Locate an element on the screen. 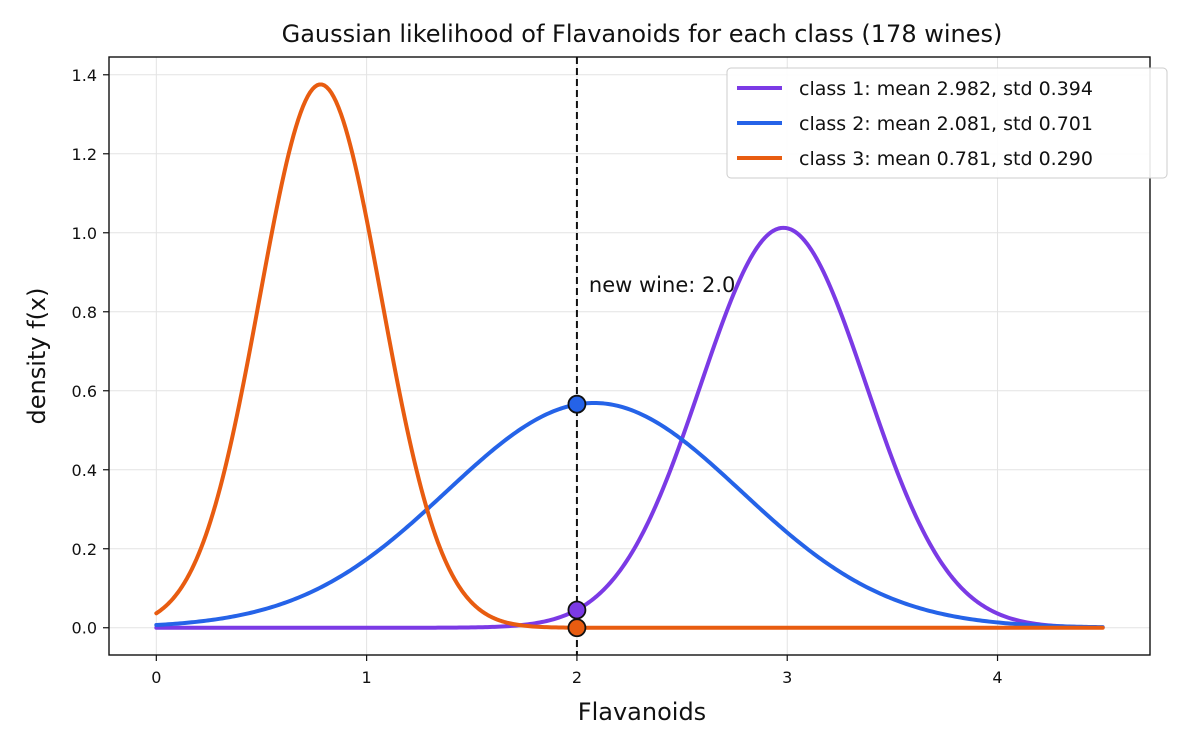 Image resolution: width=1200 pixels, height=750 pixels. x-tick-label: 3 is located at coordinates (787, 677).